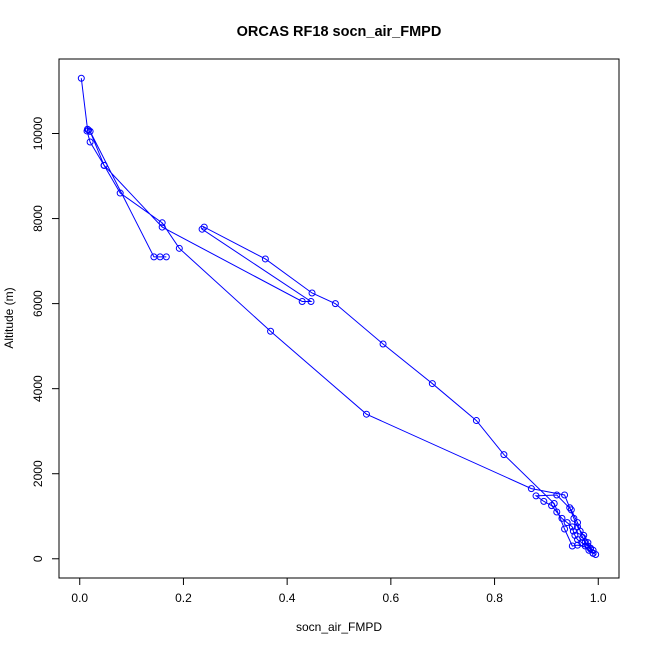  What do you see at coordinates (9, 317) in the screenshot?
I see `y-axis-label: Altitude (m)` at bounding box center [9, 317].